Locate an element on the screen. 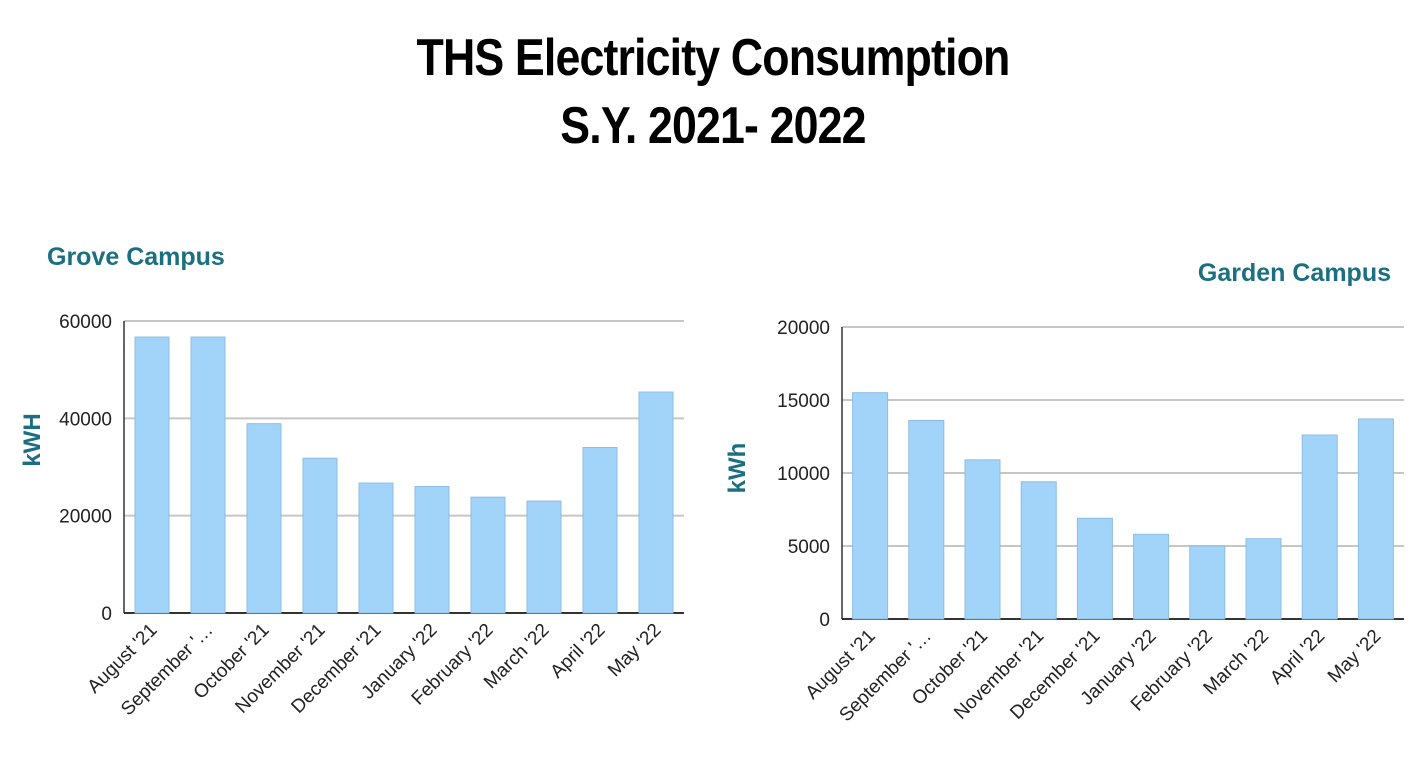 The height and width of the screenshot is (759, 1426). chart1-y-tick-label: 0 is located at coordinates (106, 614).